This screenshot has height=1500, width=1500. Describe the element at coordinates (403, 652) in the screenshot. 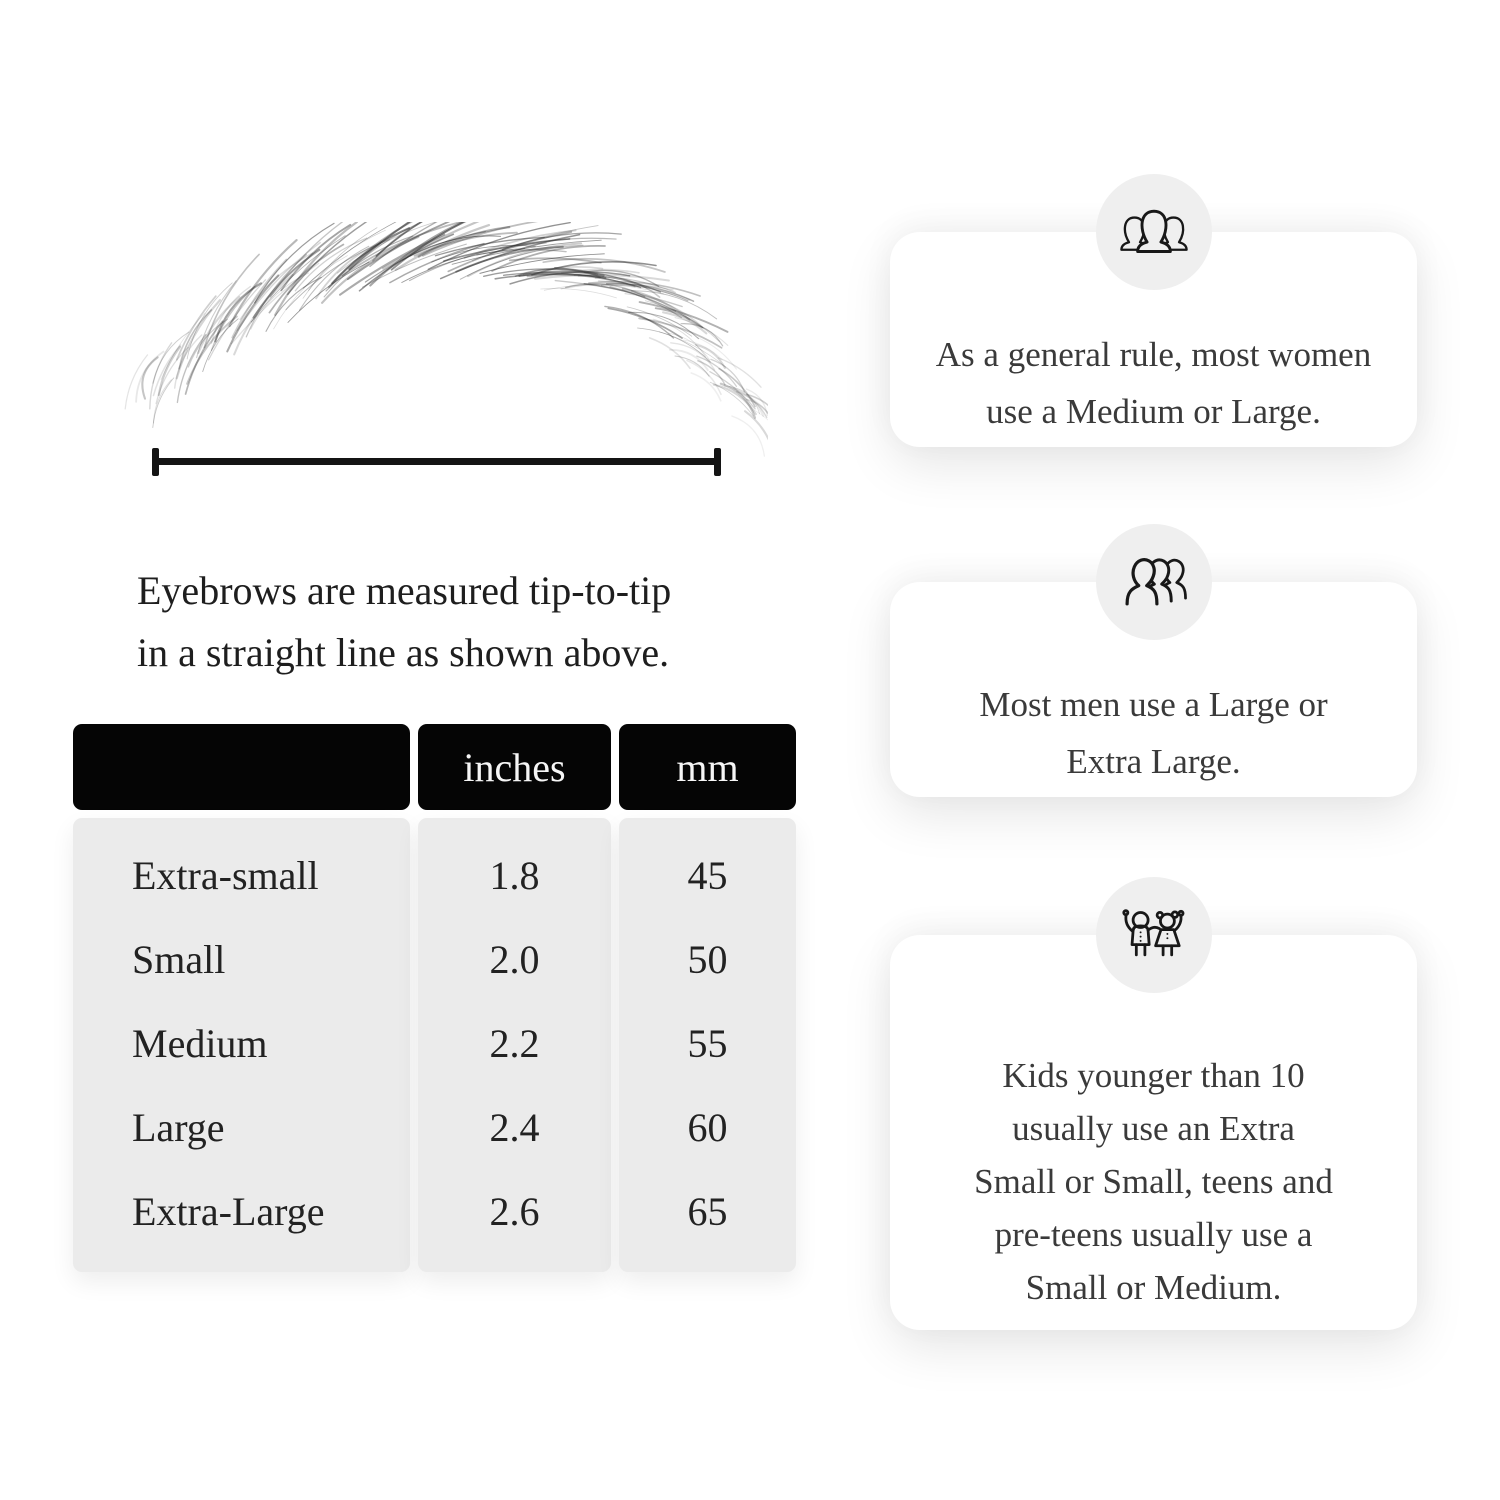

I see `caption-line: in a straight line as shown above.` at that location.